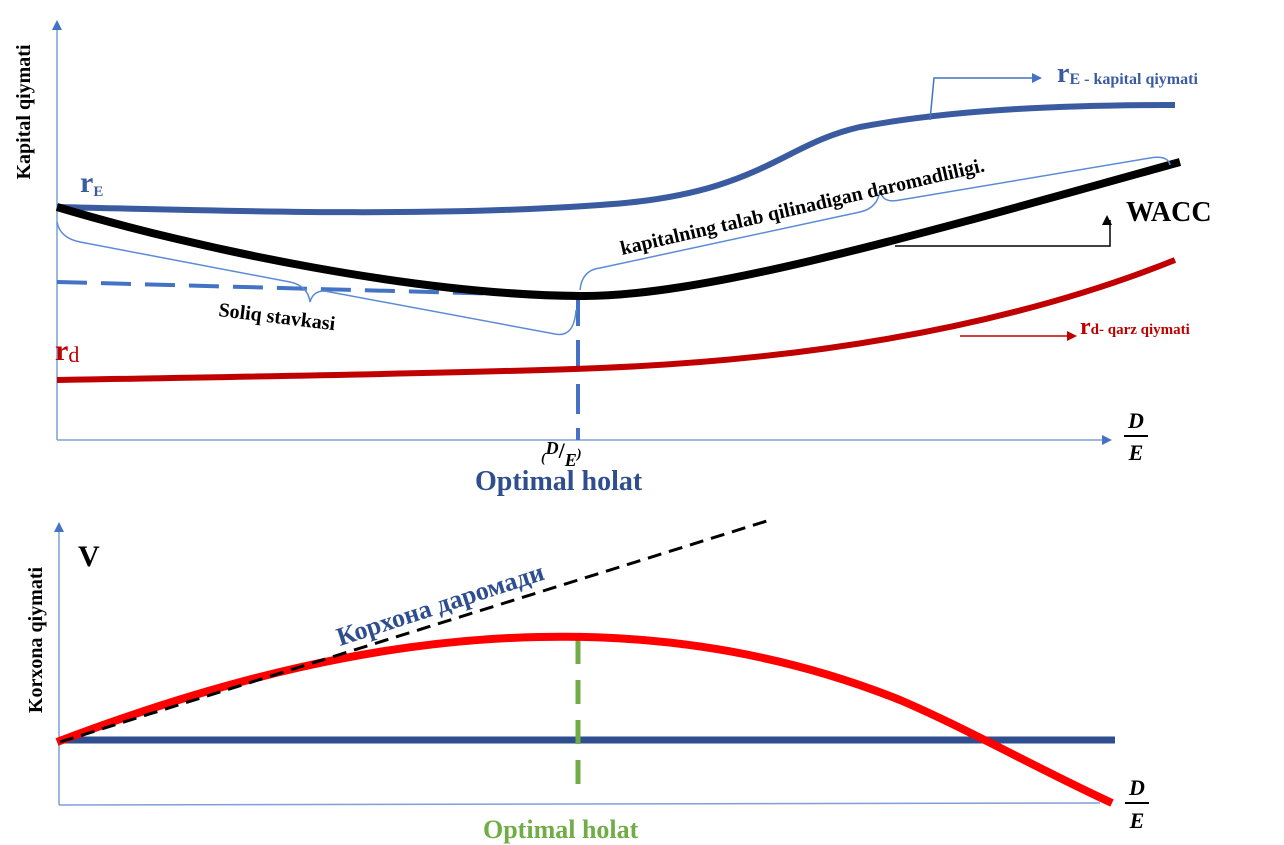  What do you see at coordinates (1136, 436) in the screenshot?
I see `top-x-axis-fraction: D E` at bounding box center [1136, 436].